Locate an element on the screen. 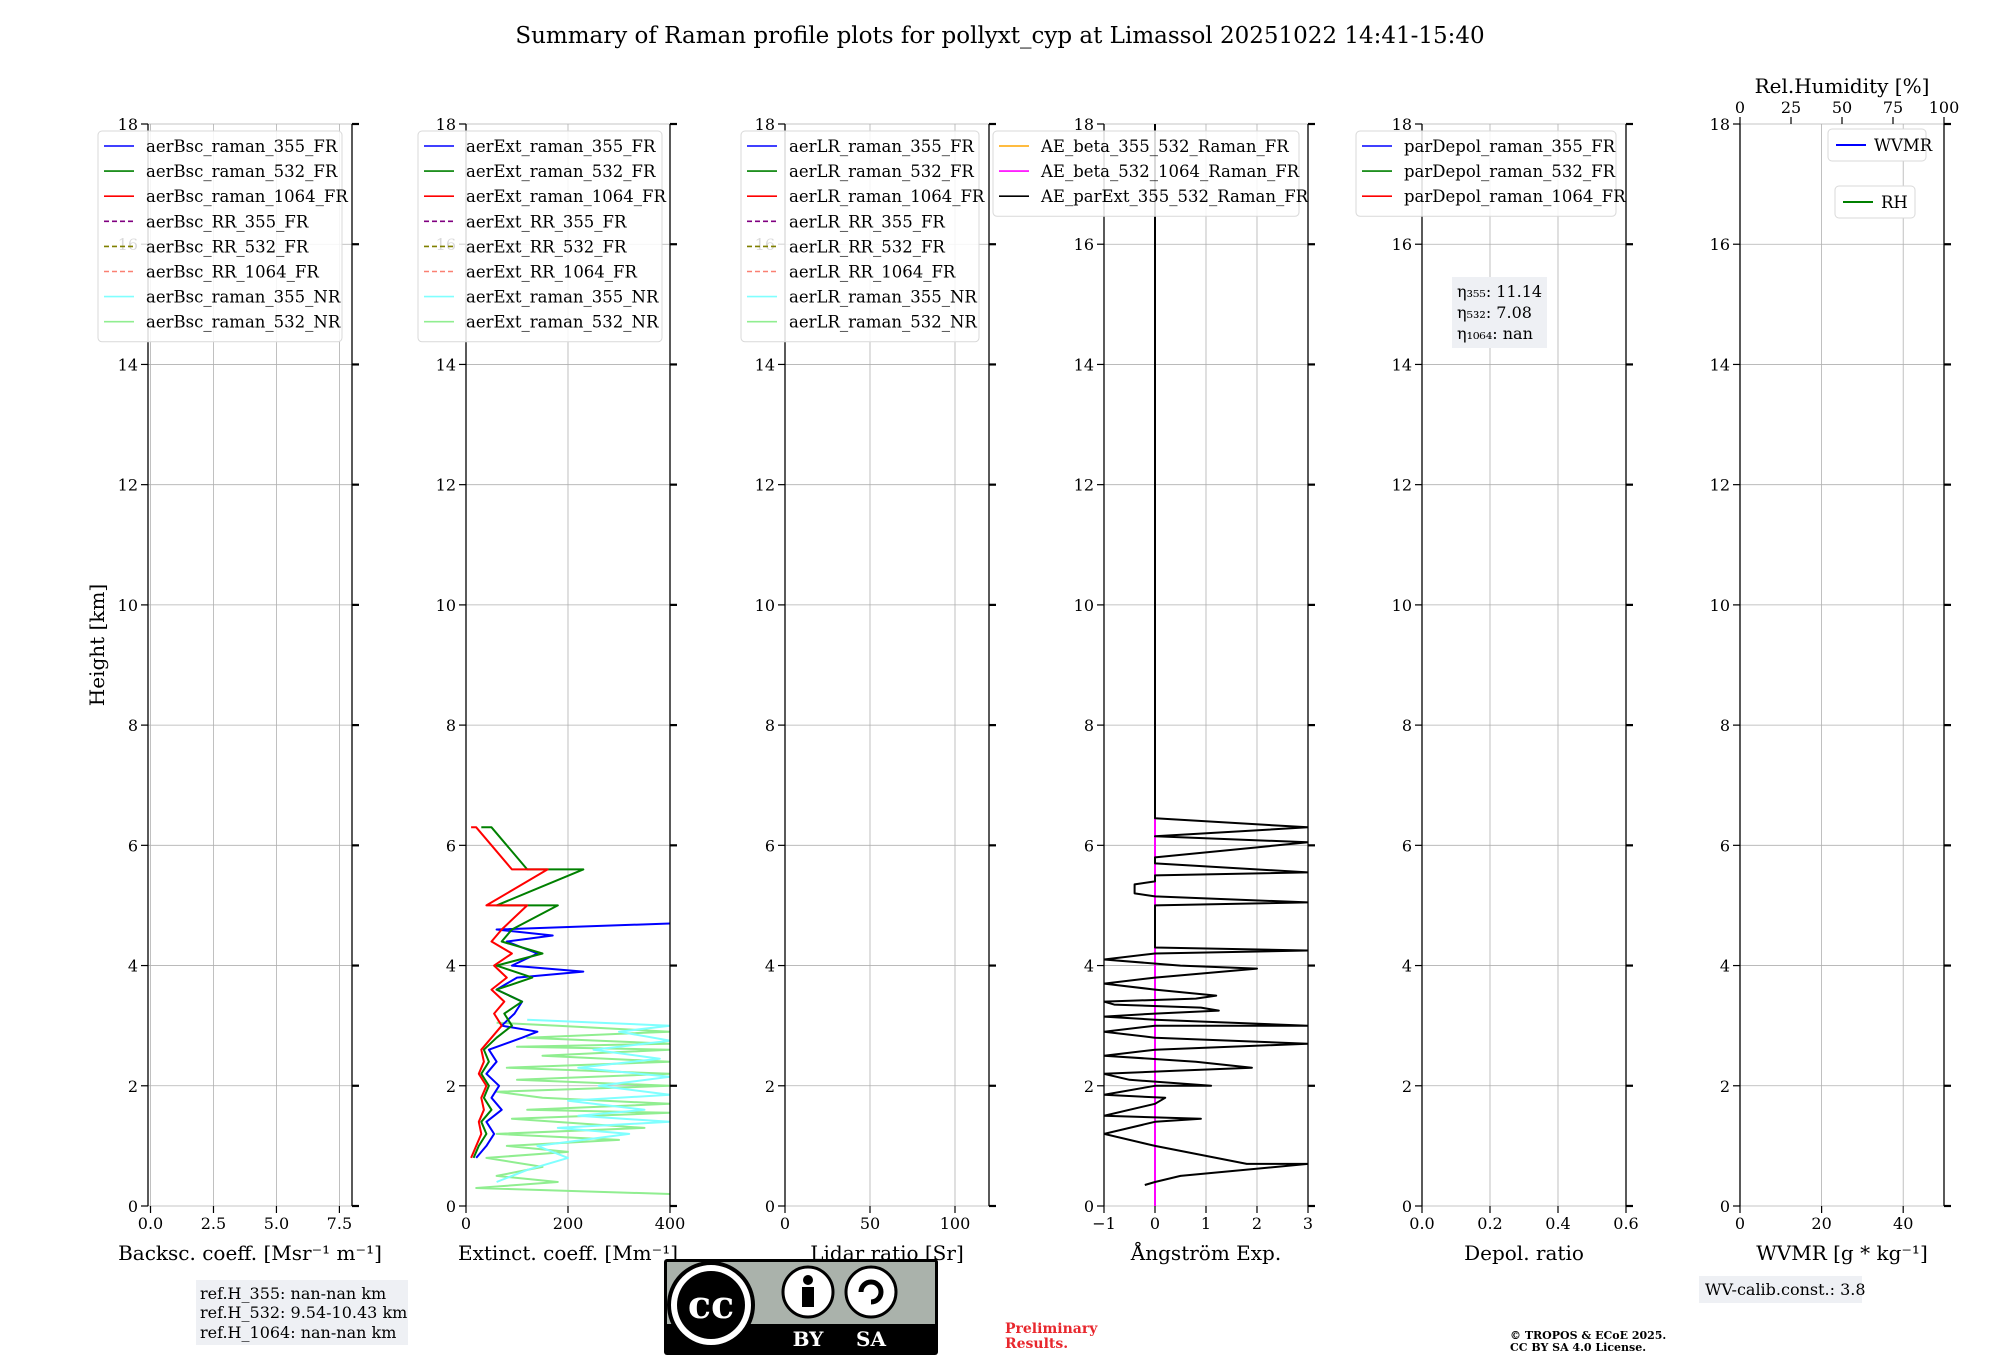 The height and width of the screenshot is (1360, 2000). legend-label: aerBsc_raman_355_FR is located at coordinates (242, 146).